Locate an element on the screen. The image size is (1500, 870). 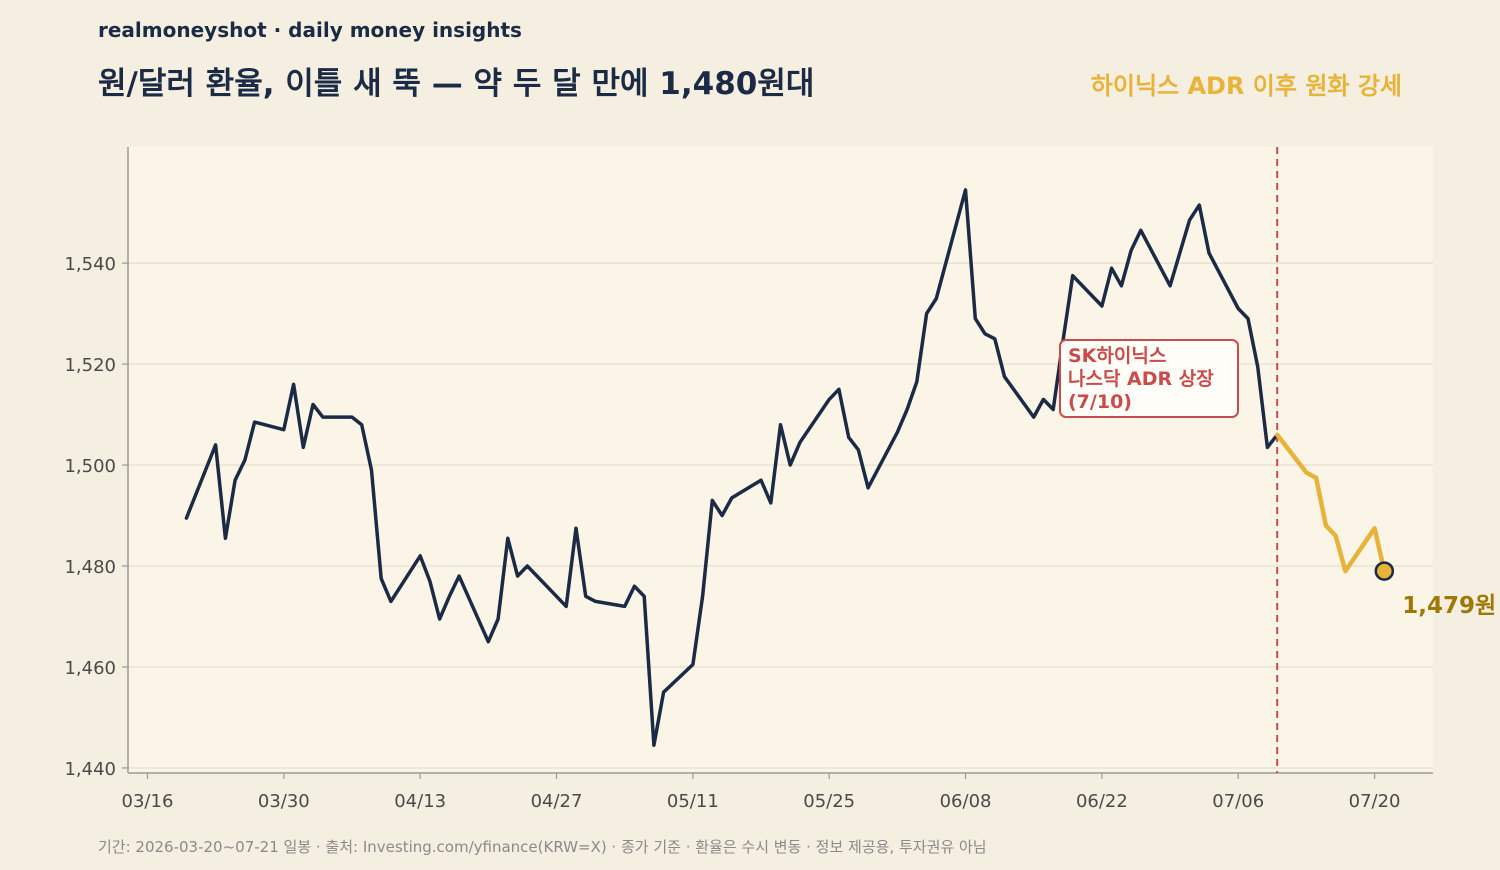
last-value-label: 1,479원 is located at coordinates (1449, 606).